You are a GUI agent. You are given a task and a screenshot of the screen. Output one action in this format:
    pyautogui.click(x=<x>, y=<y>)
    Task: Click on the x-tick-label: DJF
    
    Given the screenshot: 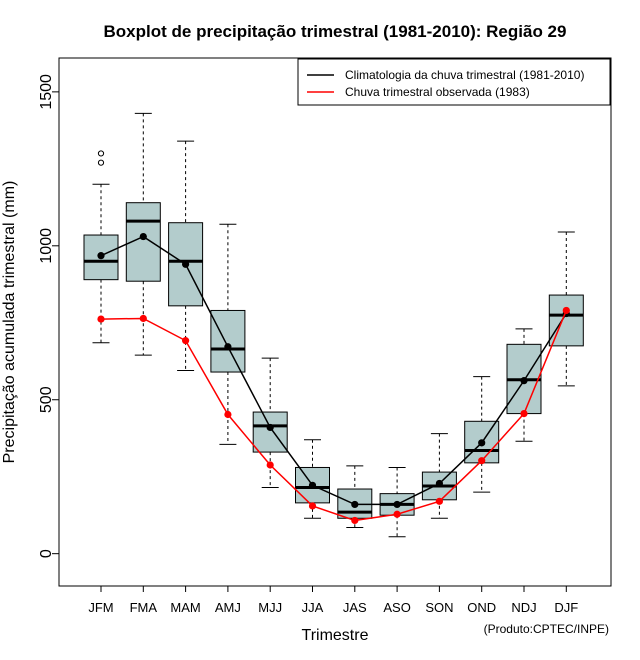 What is the action you would take?
    pyautogui.click(x=566, y=607)
    